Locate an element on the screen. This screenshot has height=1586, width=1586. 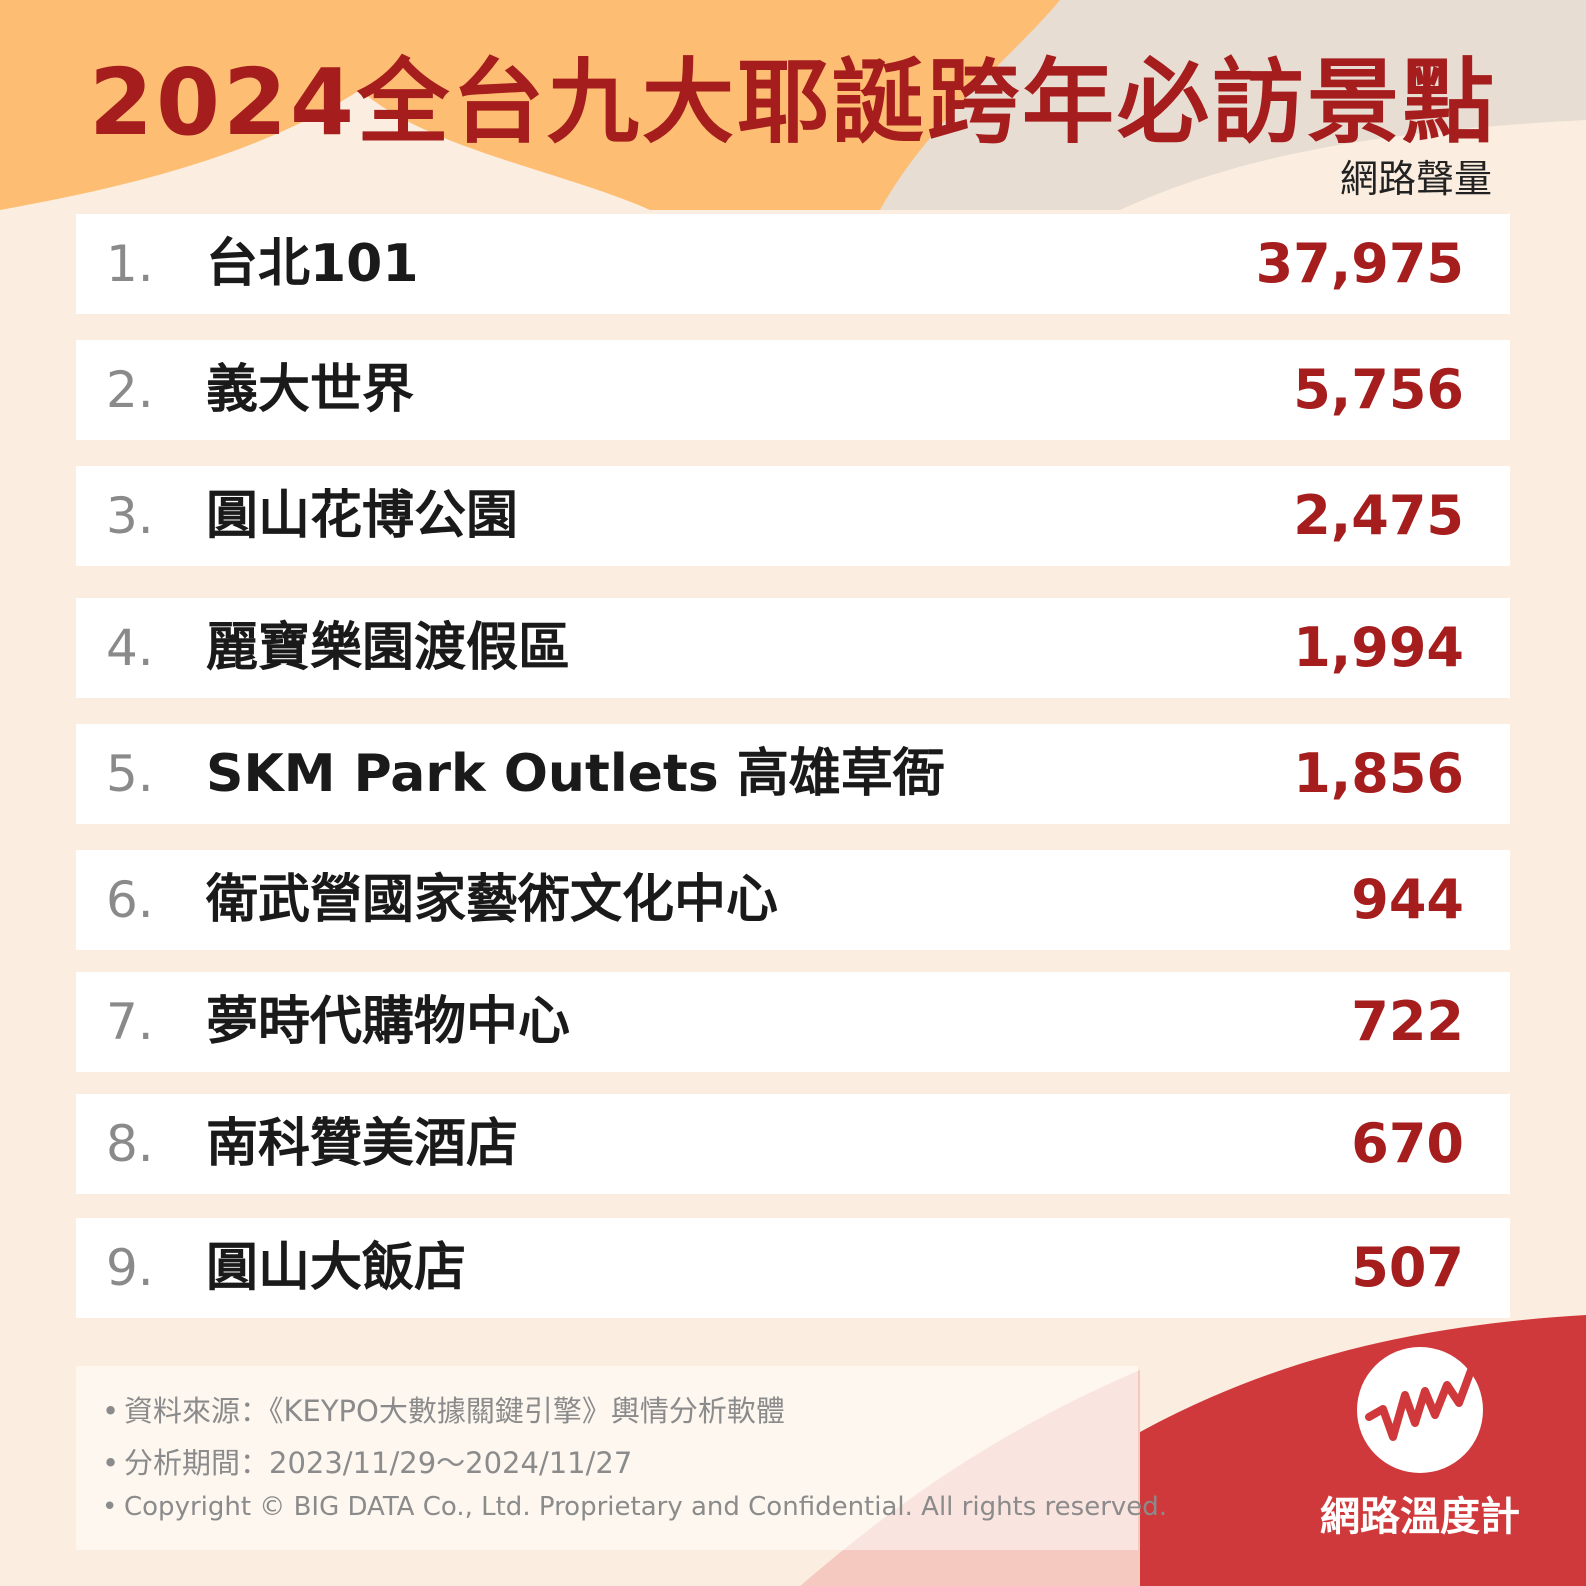
rank-label: 7. is located at coordinates (130, 1022).